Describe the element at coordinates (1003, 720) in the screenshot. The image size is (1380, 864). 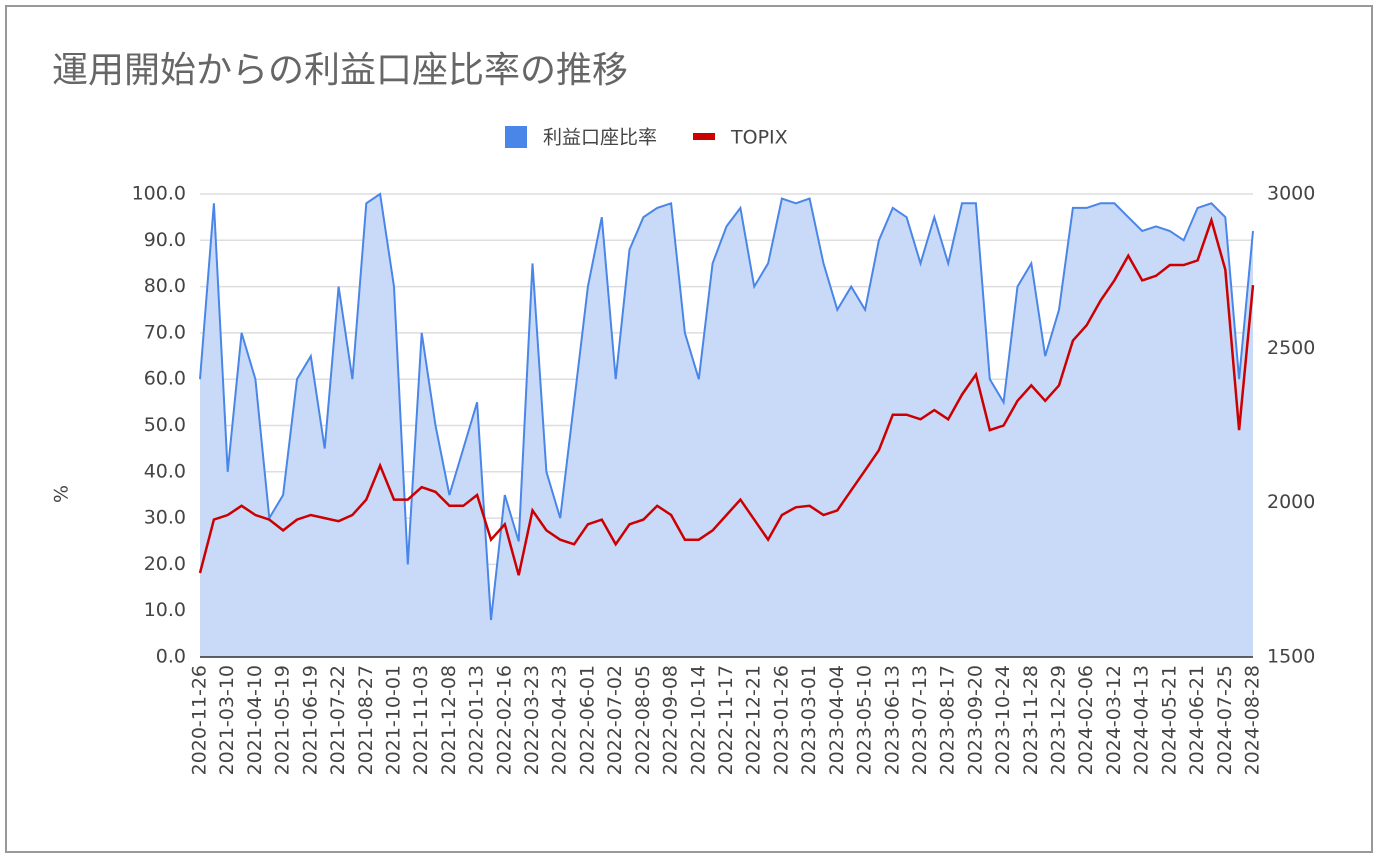
I see `x-tick-label: 2023-10-24` at that location.